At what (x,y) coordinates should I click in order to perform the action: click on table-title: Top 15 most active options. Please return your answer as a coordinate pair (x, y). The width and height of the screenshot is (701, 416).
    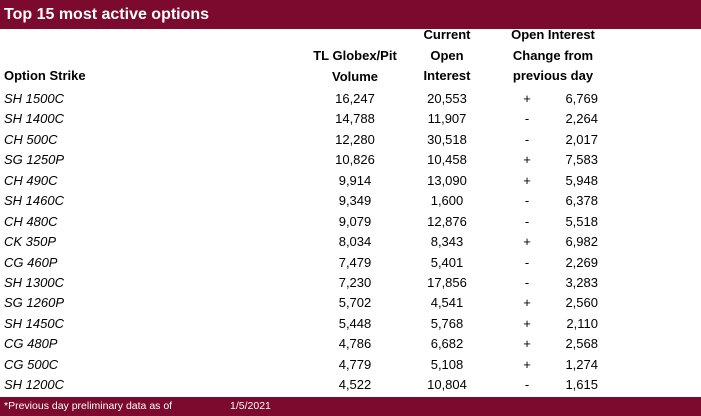
    Looking at the image, I should click on (350, 14).